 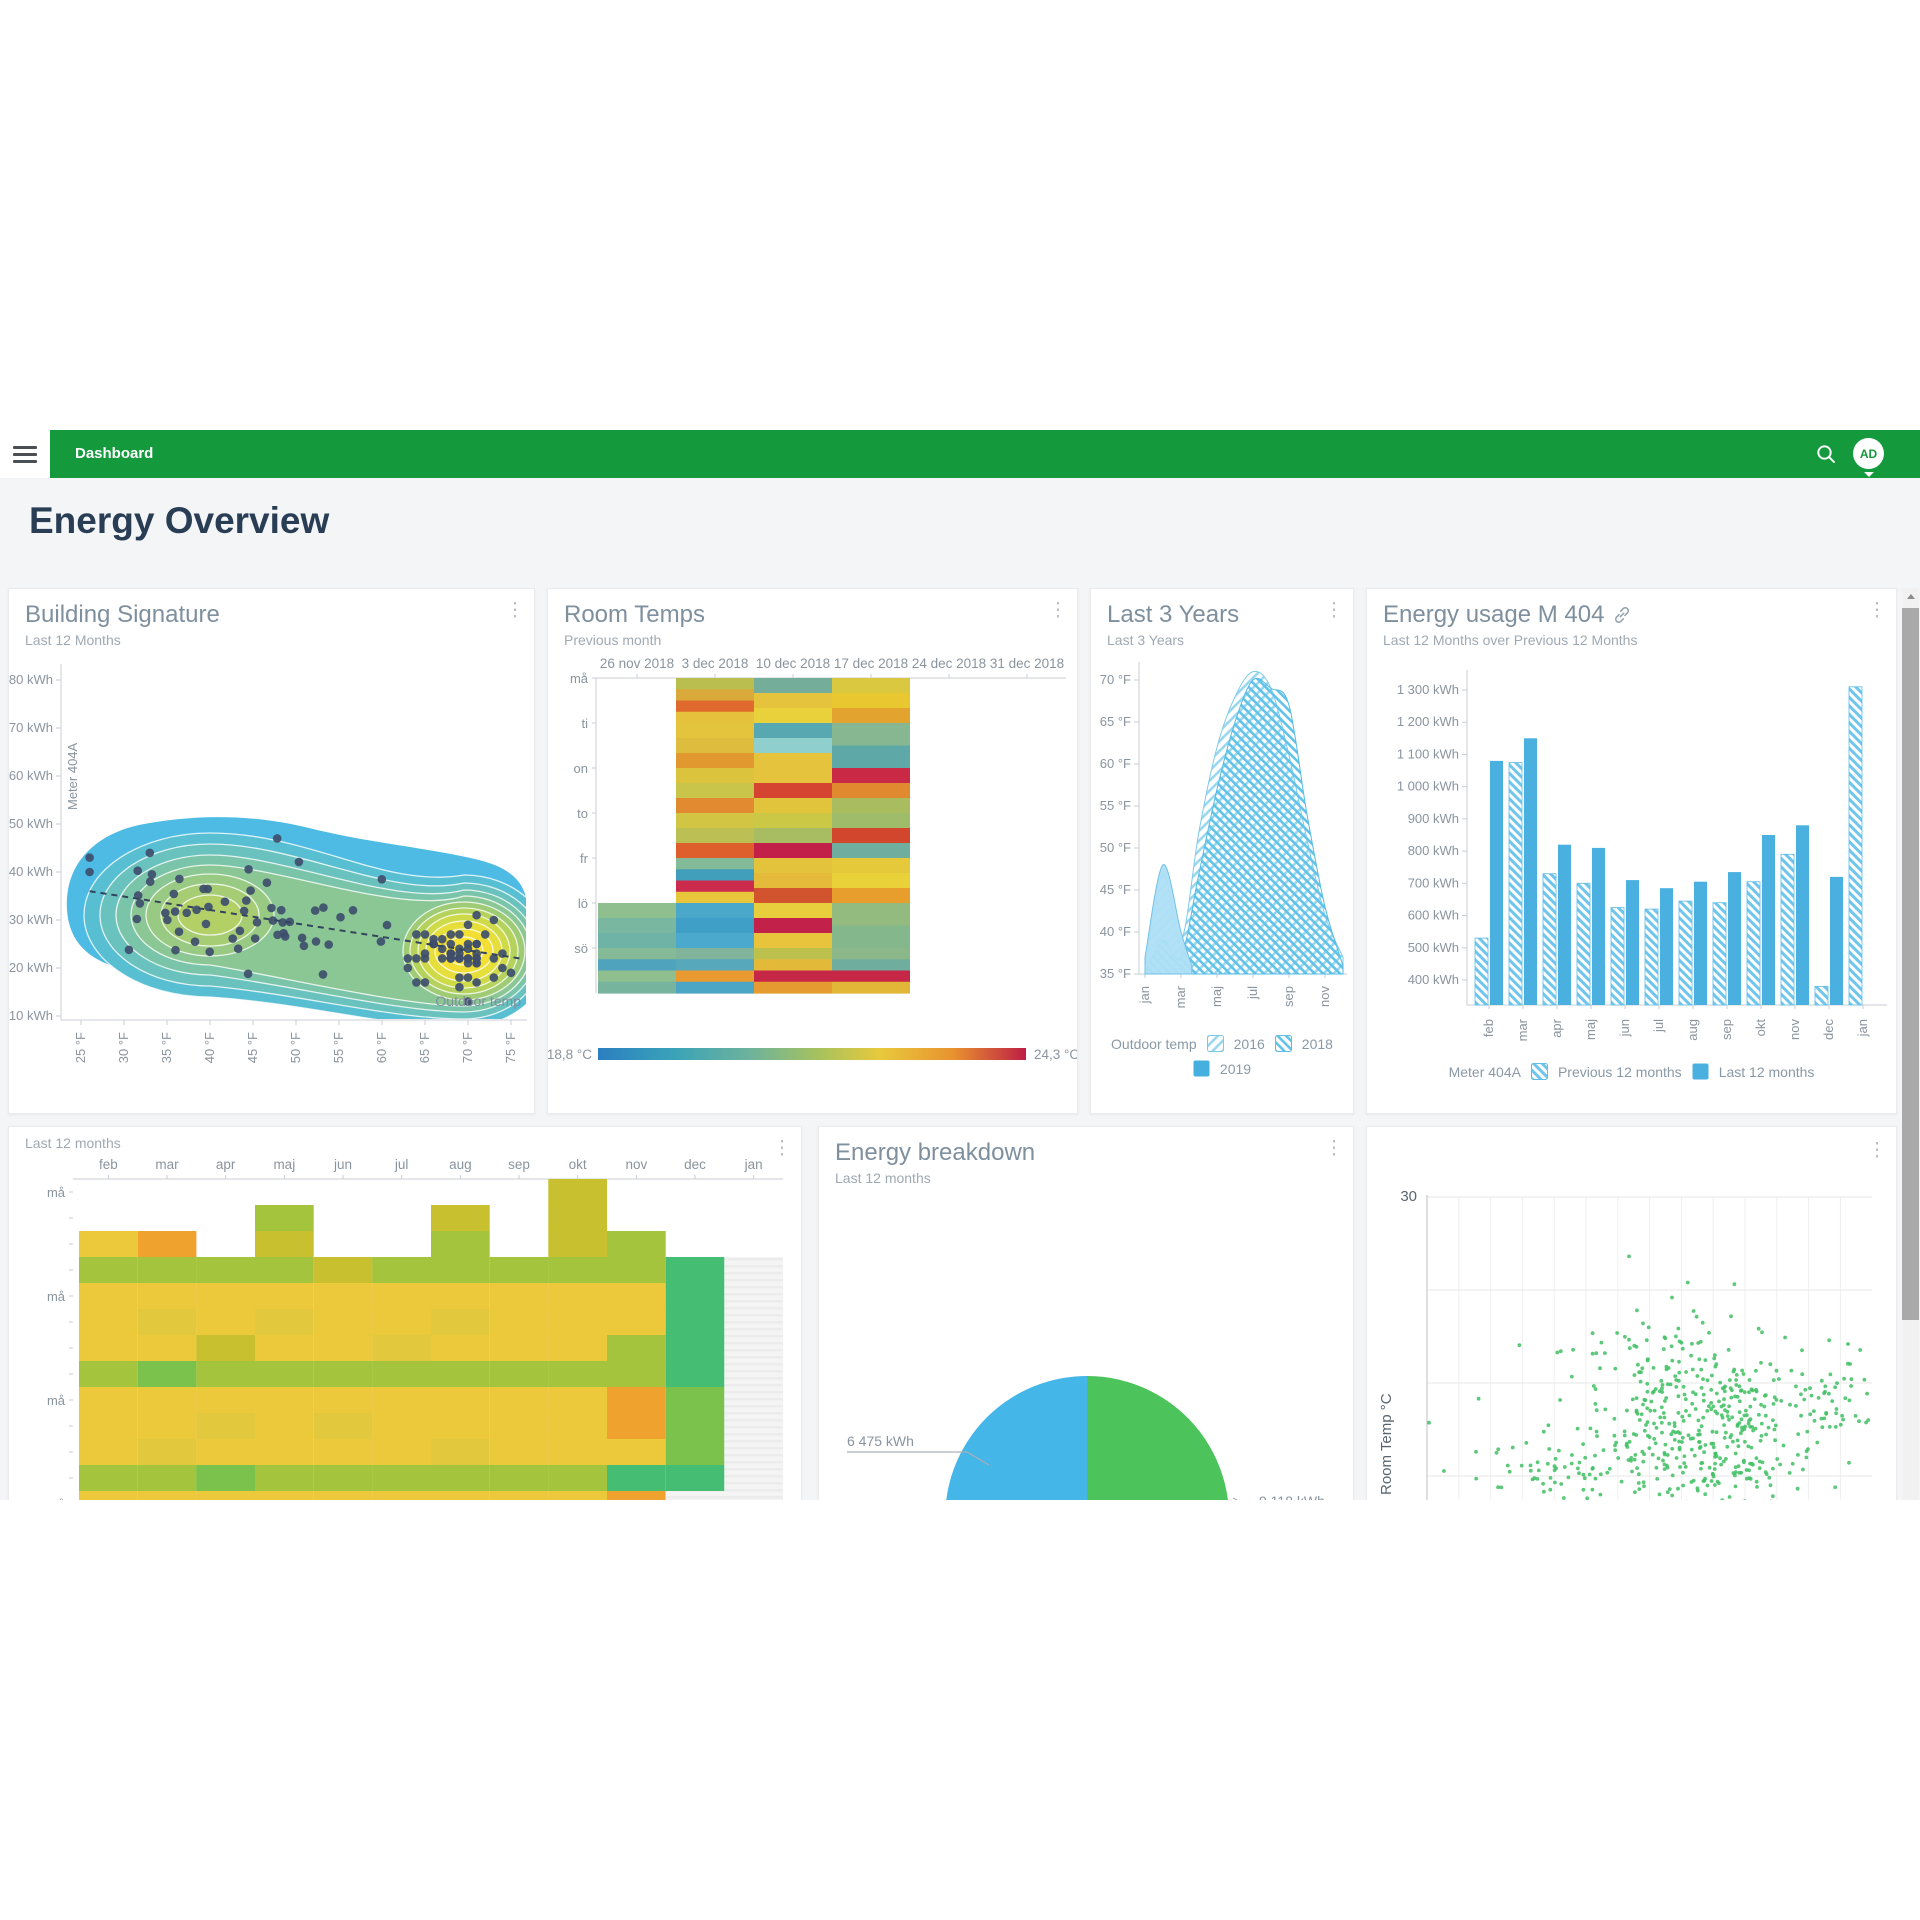 What do you see at coordinates (880, 1441) in the screenshot?
I see `svg-text: 6 475 kWh` at bounding box center [880, 1441].